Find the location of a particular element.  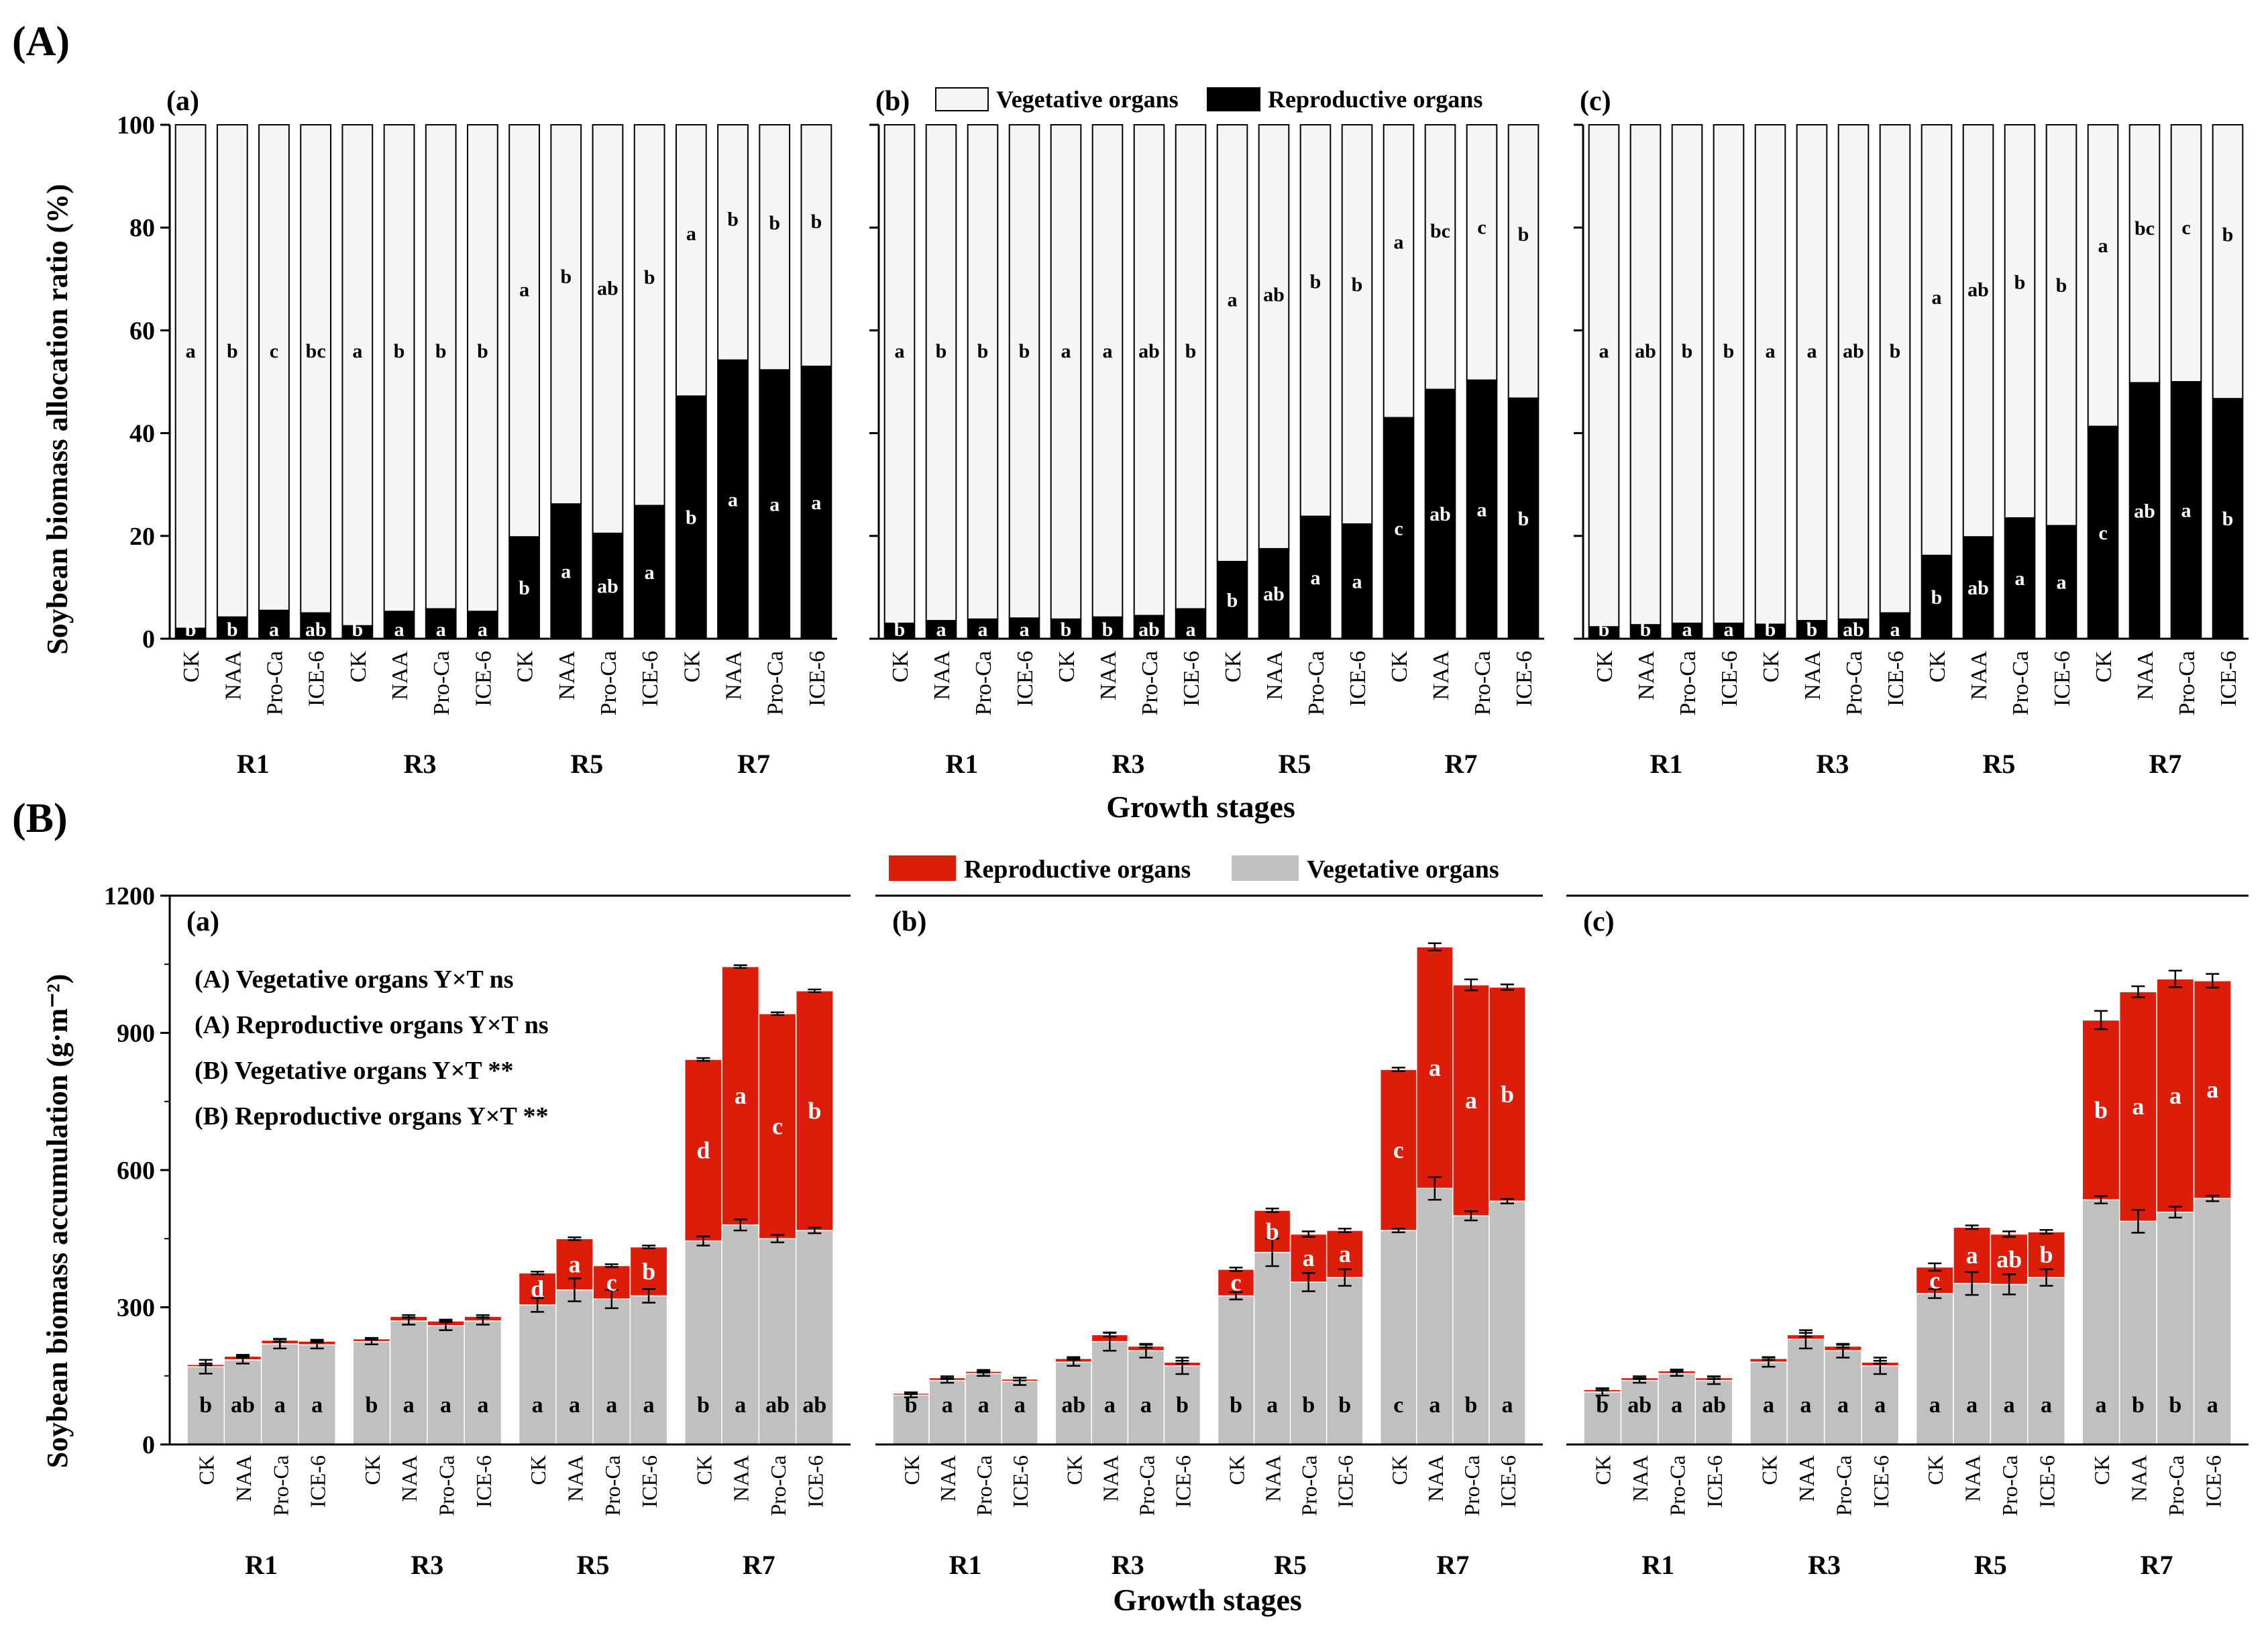

reproductive-significance-label: ab is located at coordinates (316, 630).